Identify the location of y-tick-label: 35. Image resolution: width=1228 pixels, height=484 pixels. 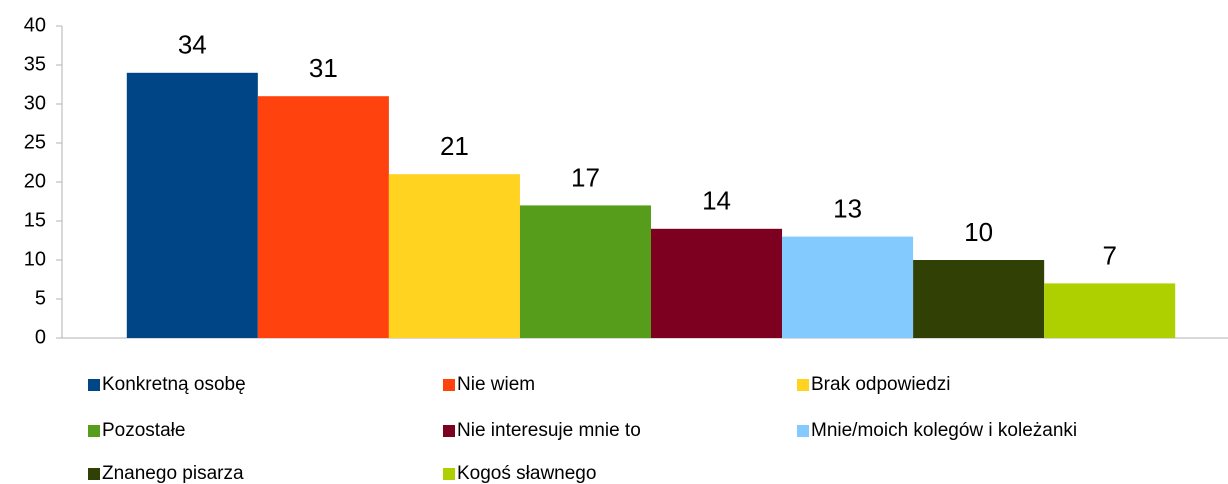
(35, 64).